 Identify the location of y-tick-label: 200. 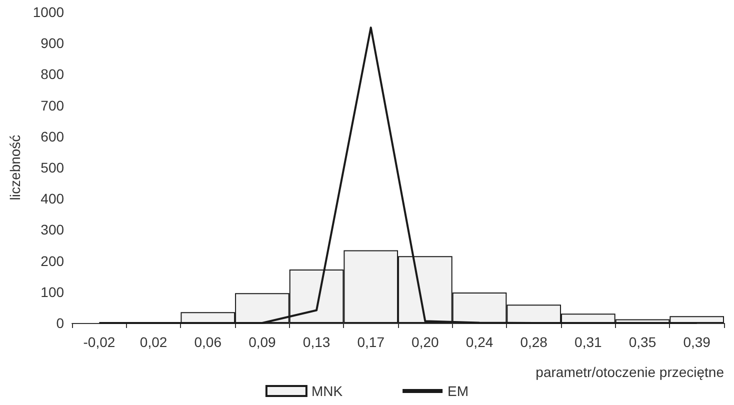
(52, 260).